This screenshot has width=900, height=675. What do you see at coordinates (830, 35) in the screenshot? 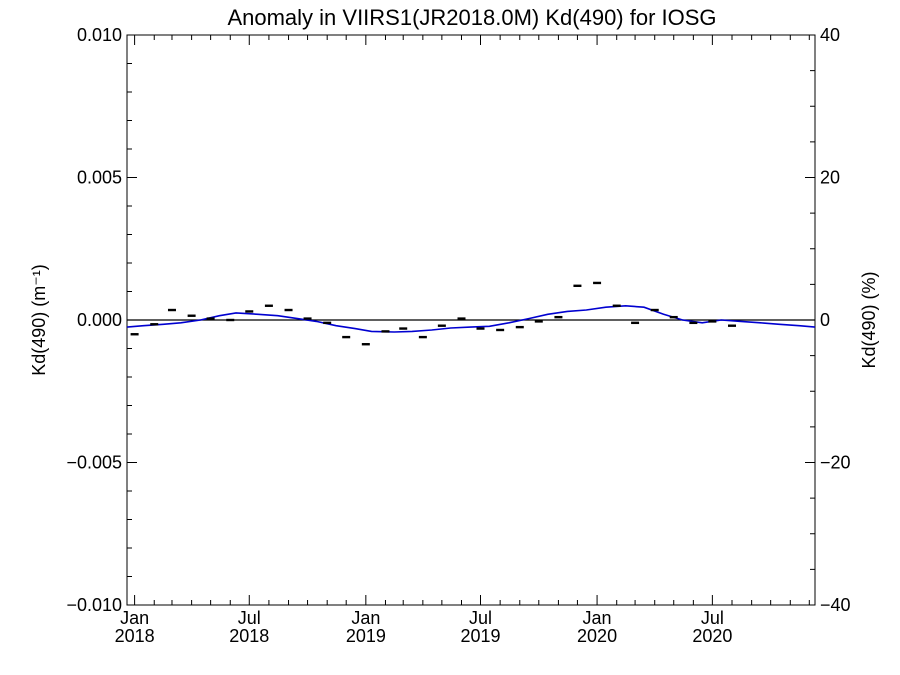
I see `y-right-tick-label: 40` at bounding box center [830, 35].